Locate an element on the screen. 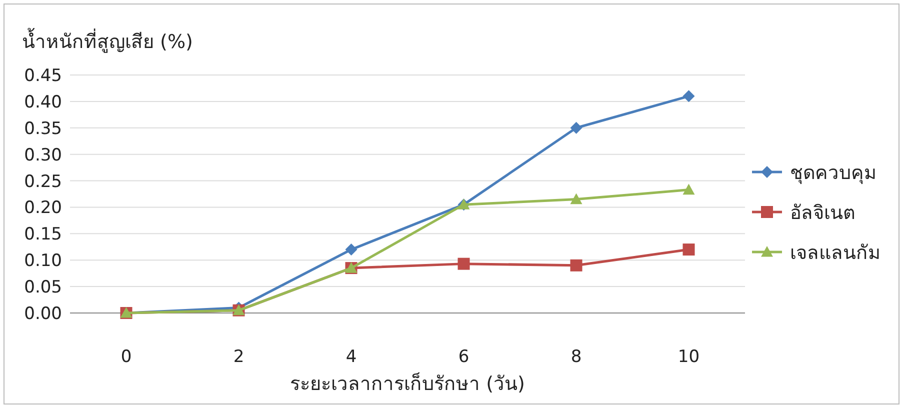  x-tick-label: 10 is located at coordinates (689, 357).